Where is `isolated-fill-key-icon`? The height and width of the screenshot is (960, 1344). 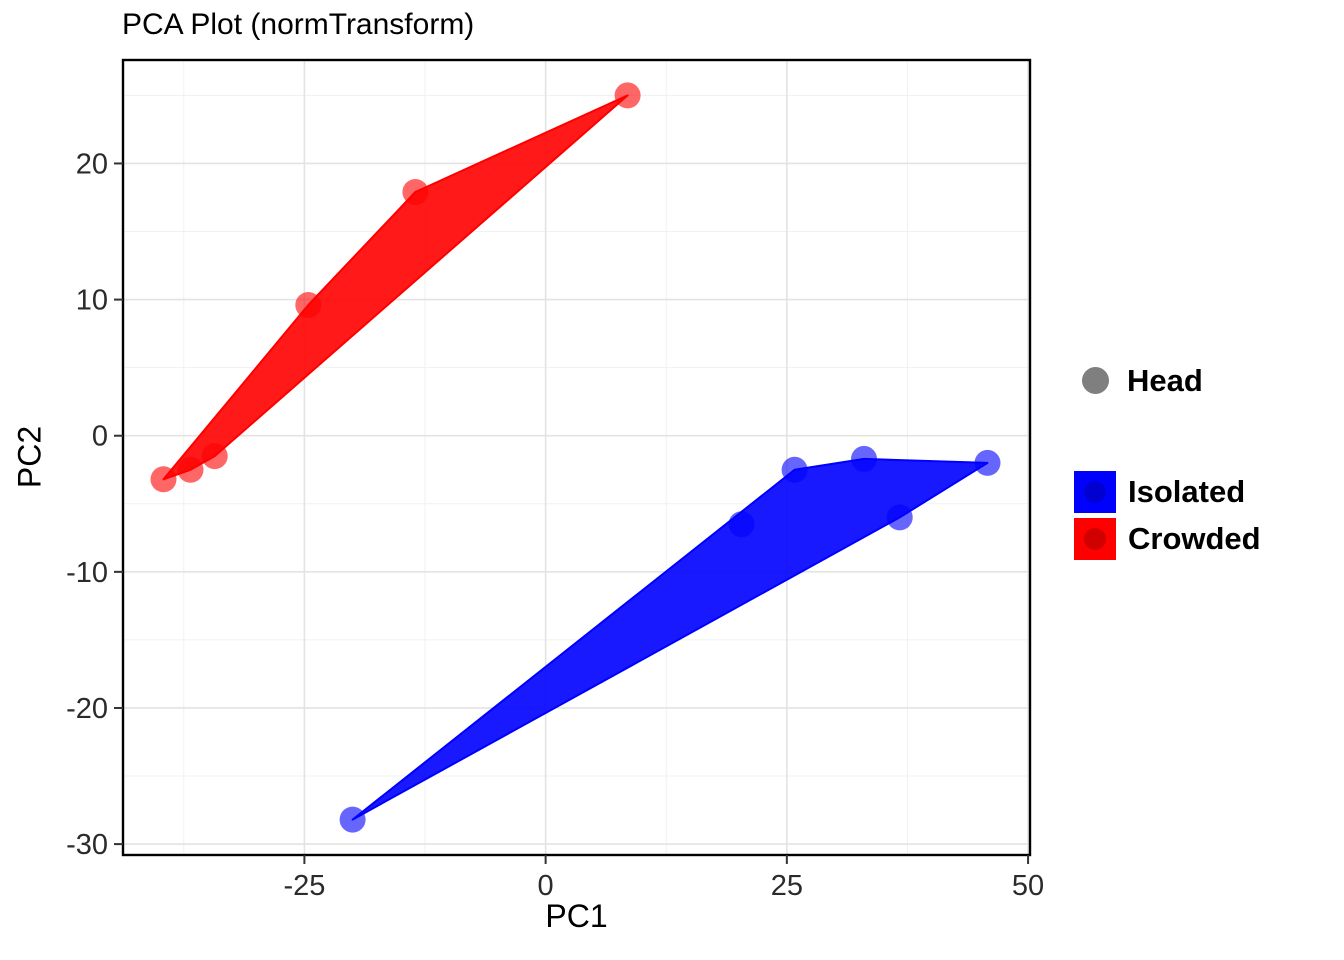 isolated-fill-key-icon is located at coordinates (1095, 491).